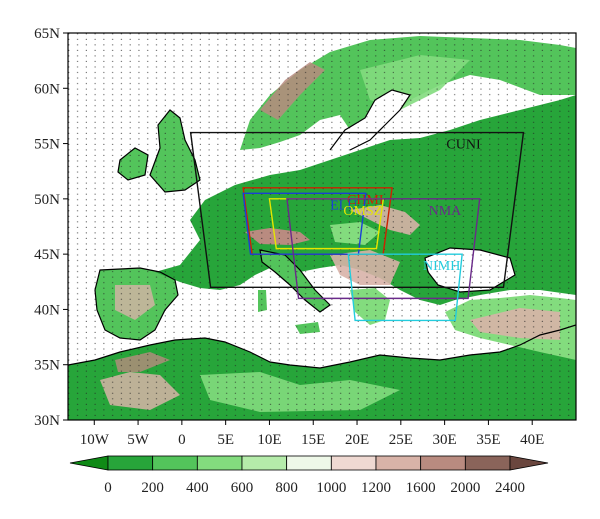  What do you see at coordinates (343, 205) in the screenshot?
I see `domain-label-elu: ELU` at bounding box center [343, 205].